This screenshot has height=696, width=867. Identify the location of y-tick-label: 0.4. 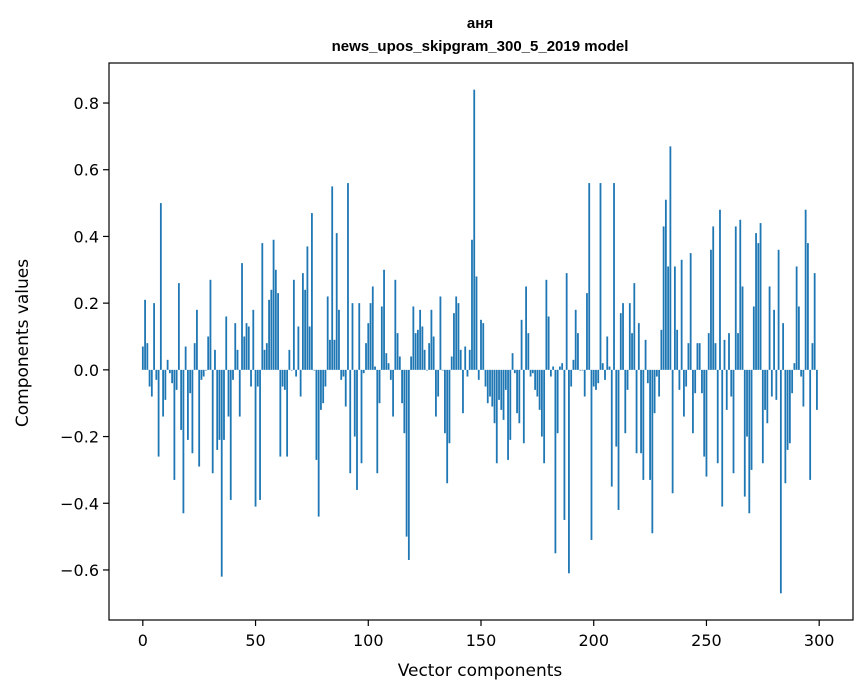
(86, 236).